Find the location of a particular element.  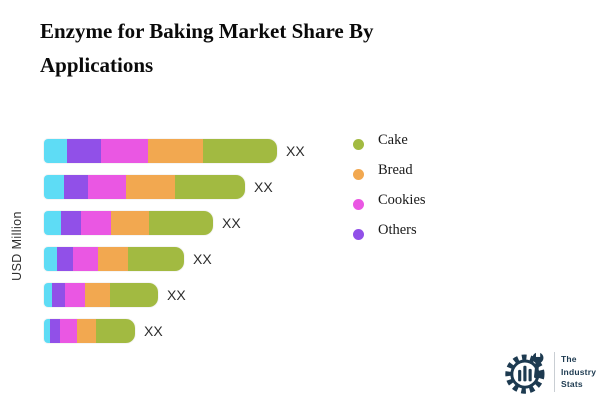

legend-label: Cake is located at coordinates (393, 140).